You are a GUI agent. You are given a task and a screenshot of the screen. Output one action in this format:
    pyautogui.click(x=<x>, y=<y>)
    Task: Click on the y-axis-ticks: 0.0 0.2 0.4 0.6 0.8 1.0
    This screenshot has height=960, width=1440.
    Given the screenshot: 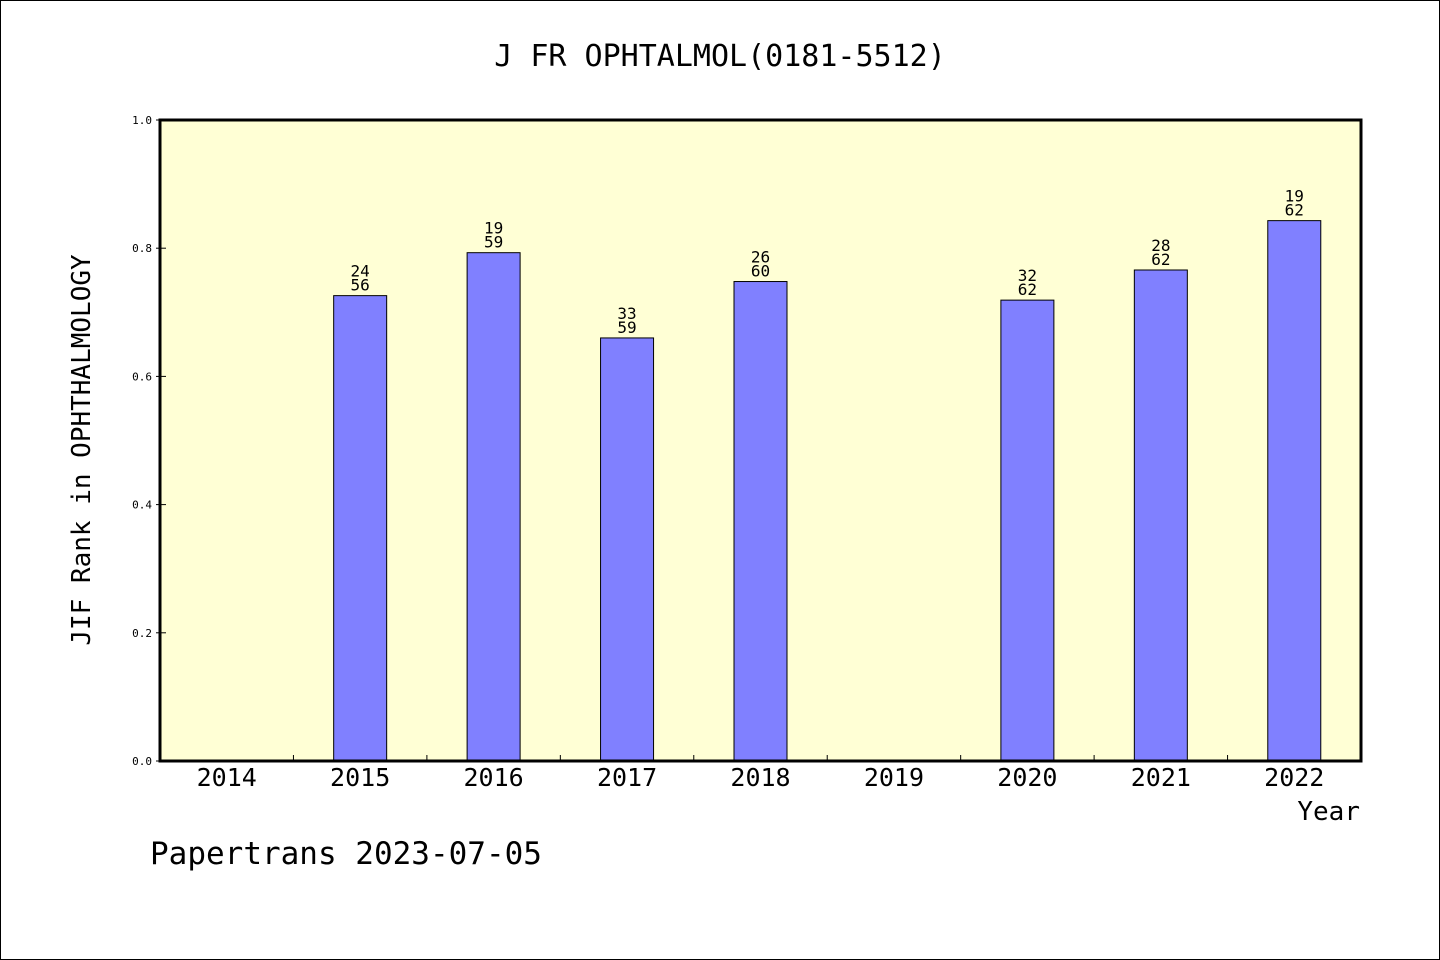 What is the action you would take?
    pyautogui.click(x=149, y=441)
    